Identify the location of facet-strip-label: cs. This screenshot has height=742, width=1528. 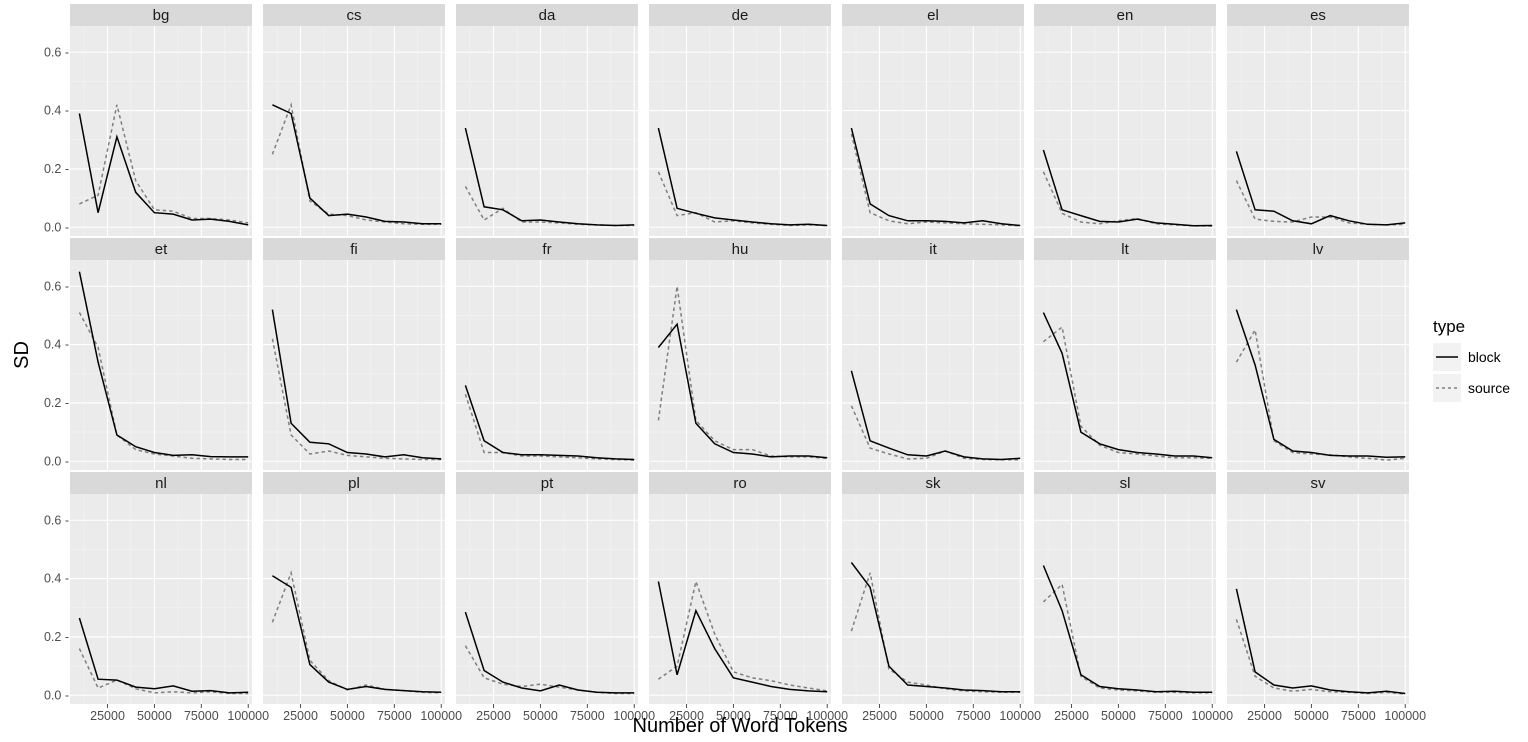
(354, 15).